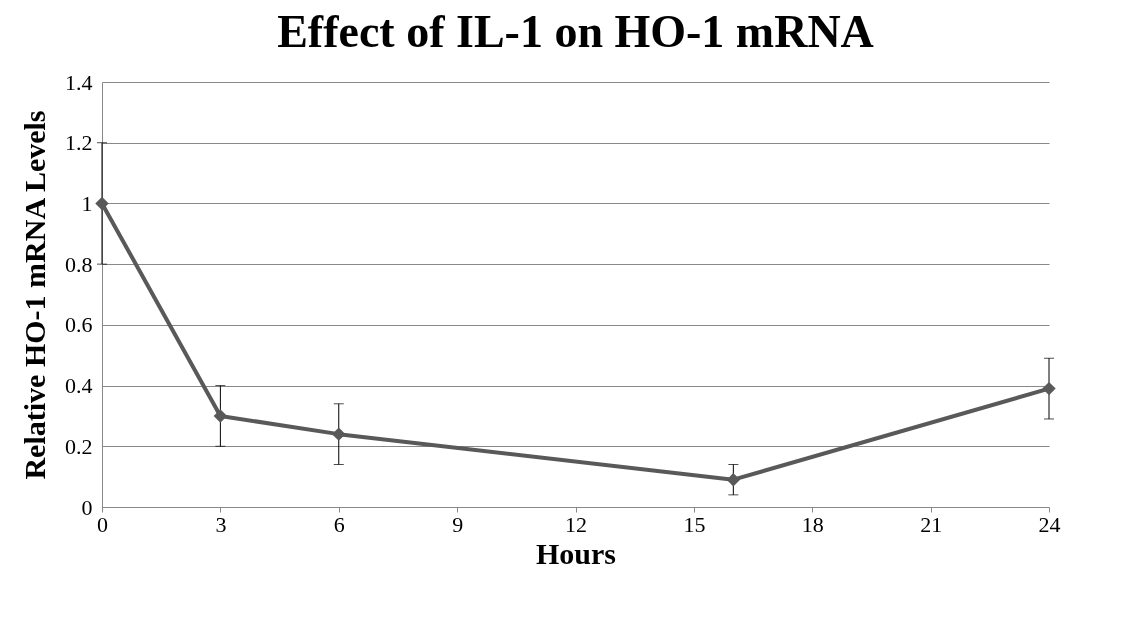  What do you see at coordinates (87, 203) in the screenshot?
I see `y-tick-label: 1` at bounding box center [87, 203].